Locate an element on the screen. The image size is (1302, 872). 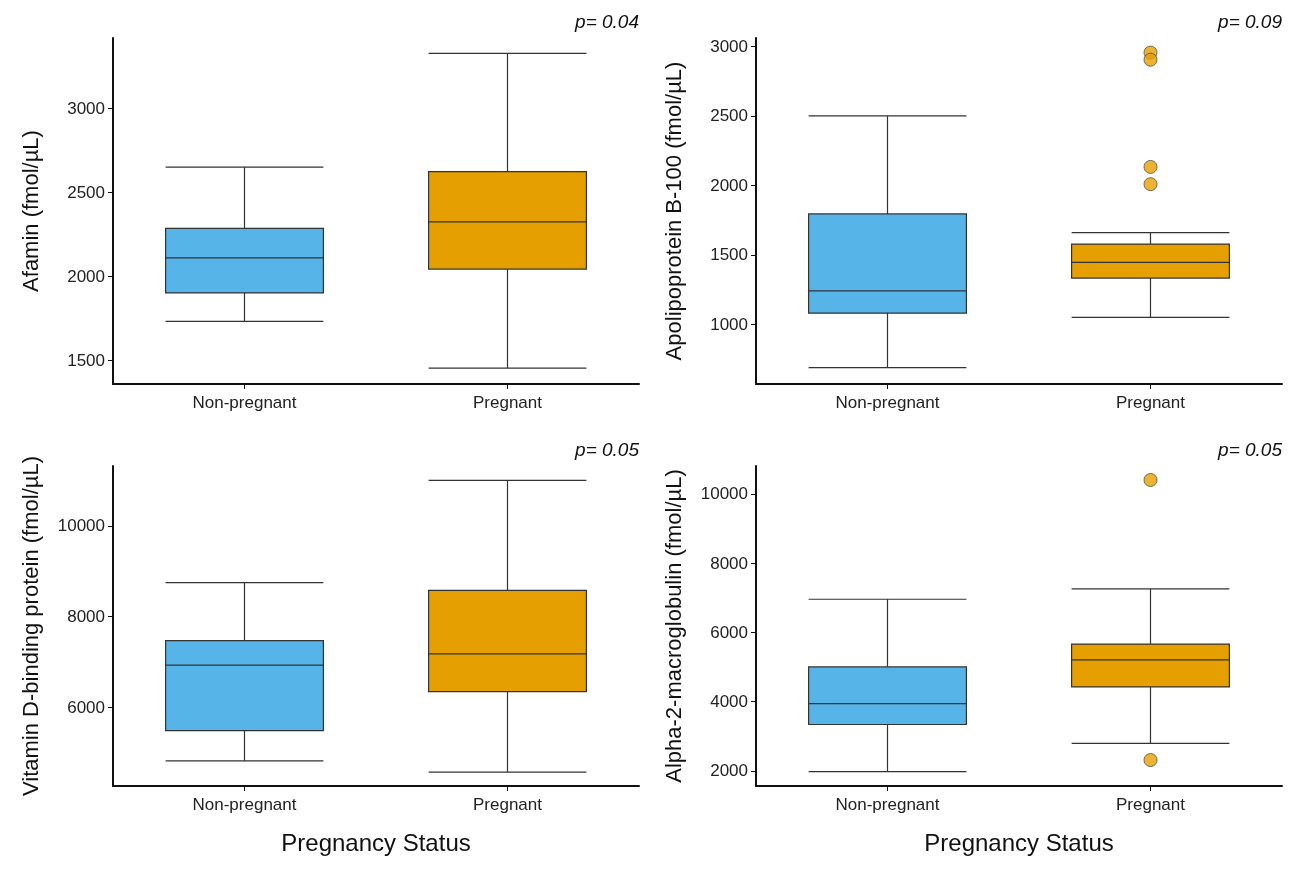
y-axis-title: Apolipoprotein B-100 (fmol/µL) is located at coordinates (673, 211).